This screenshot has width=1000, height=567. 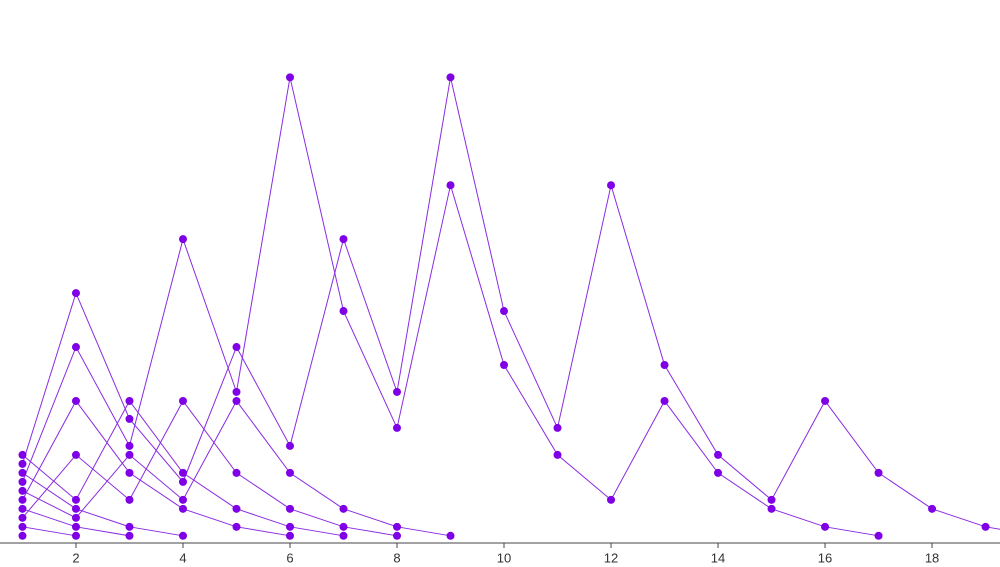 I want to click on x-tick-label: 2, so click(x=75, y=557).